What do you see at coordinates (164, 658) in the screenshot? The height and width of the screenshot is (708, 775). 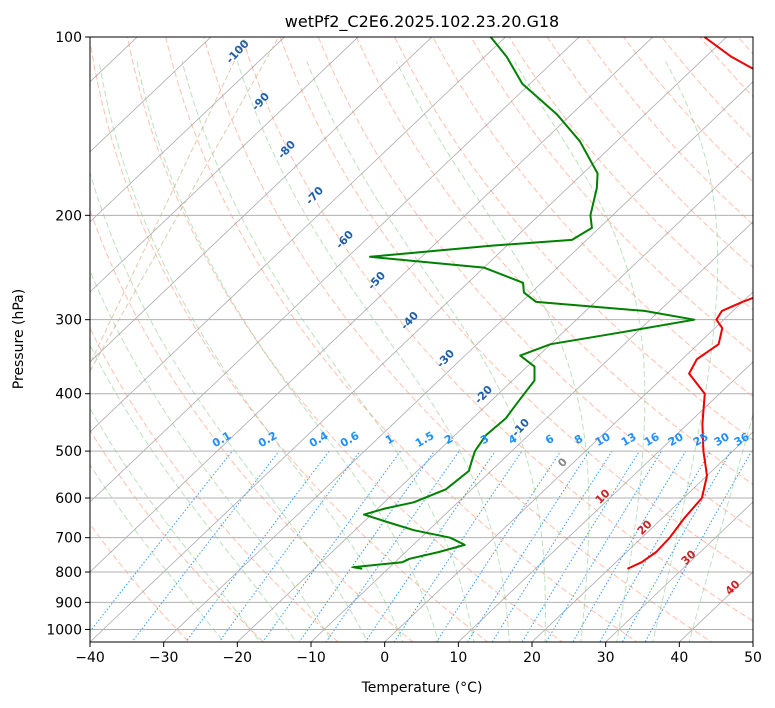 I see `x-tick-label: −30` at bounding box center [164, 658].